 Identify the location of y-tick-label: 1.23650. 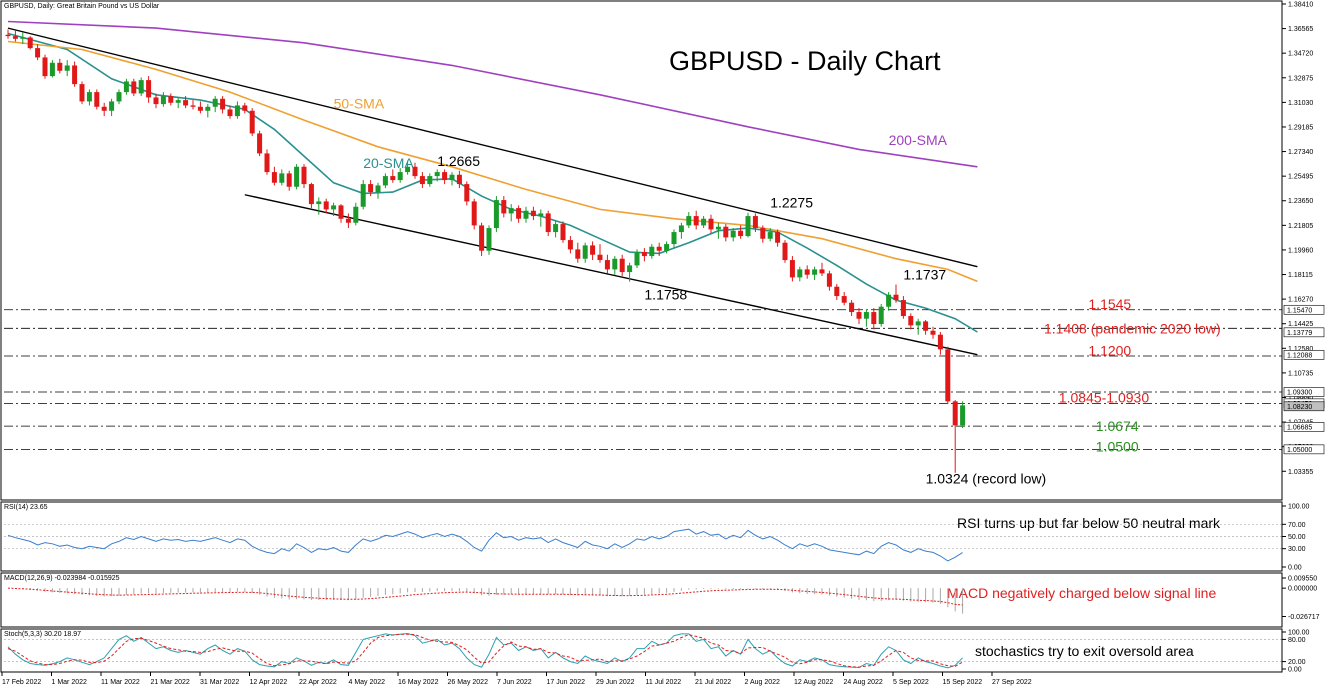
(1300, 201).